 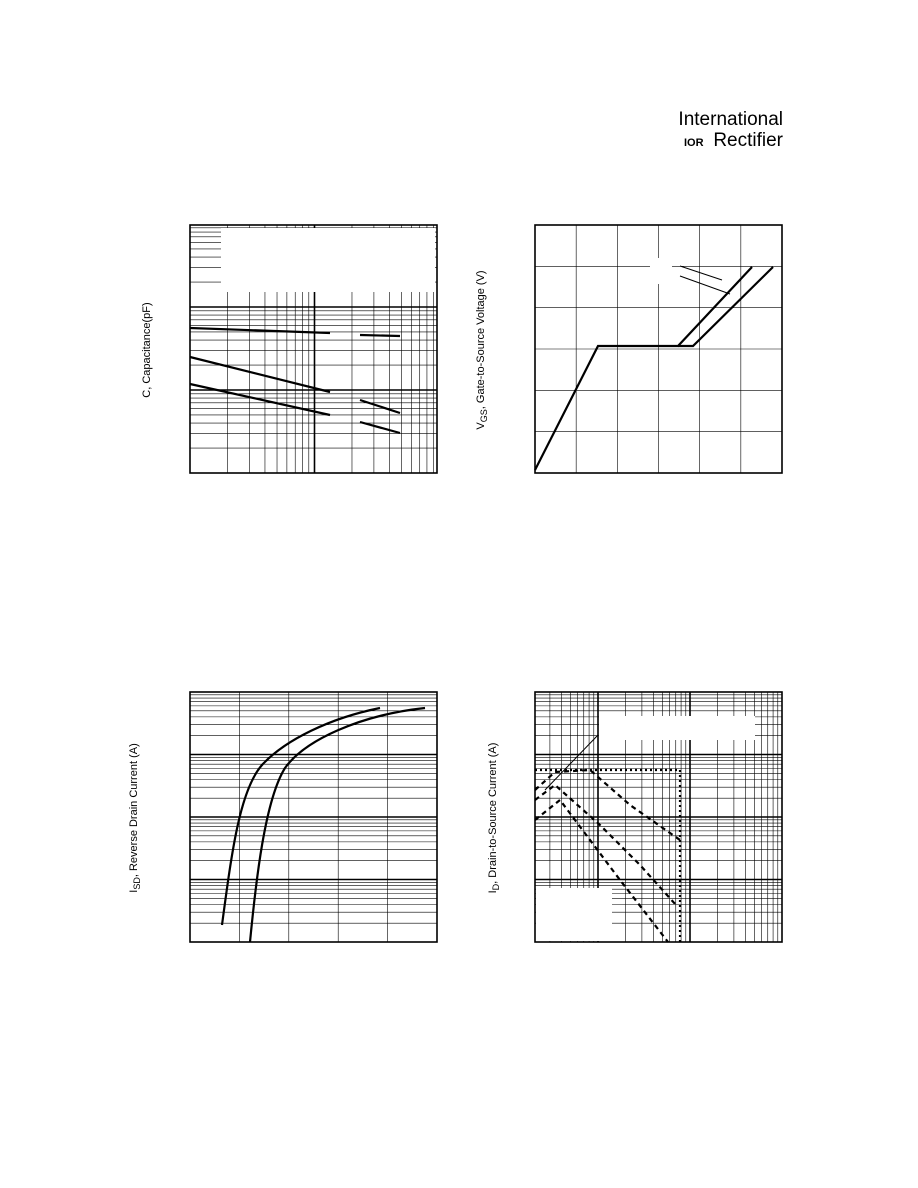 I want to click on logo-line2: Rectifier, so click(x=748, y=140).